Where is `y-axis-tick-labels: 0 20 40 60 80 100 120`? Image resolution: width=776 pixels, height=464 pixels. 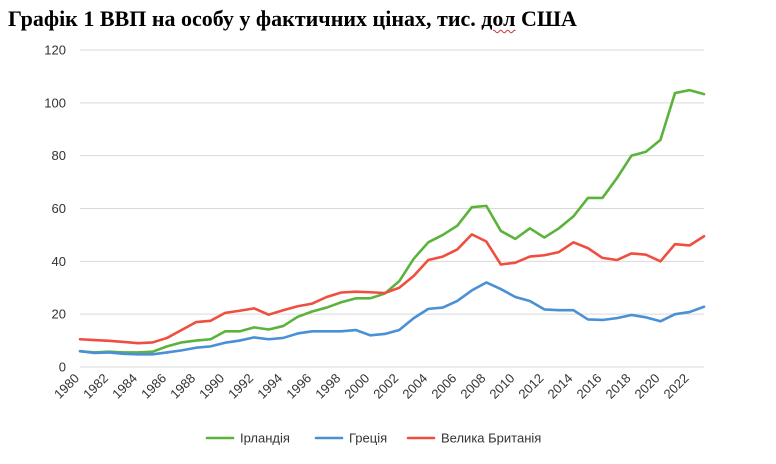 y-axis-tick-labels: 0 20 40 60 80 100 120 is located at coordinates (55, 209).